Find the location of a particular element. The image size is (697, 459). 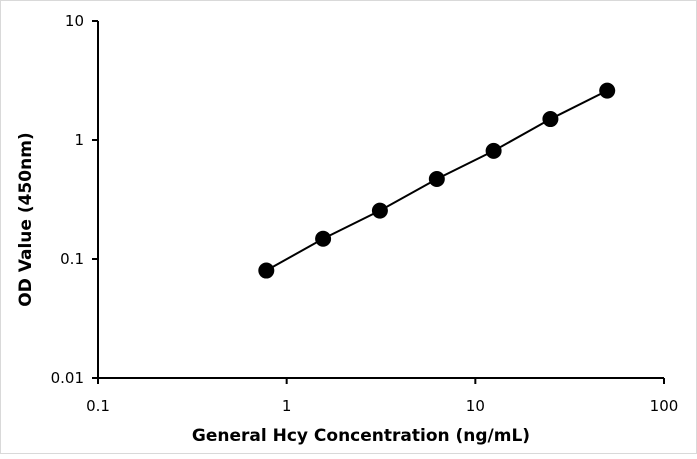

x-tick-label: 10 is located at coordinates (475, 406).